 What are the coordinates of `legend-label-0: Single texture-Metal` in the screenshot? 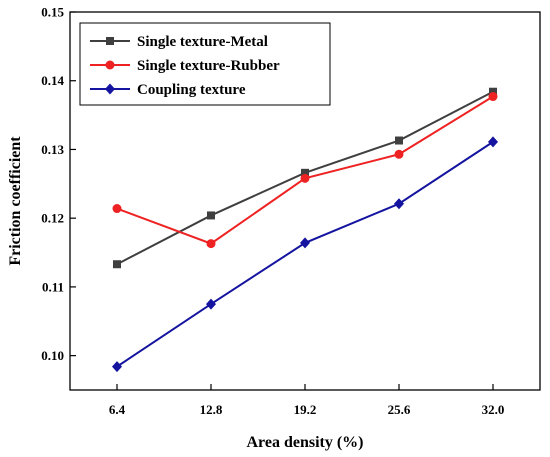 It's located at (202, 42).